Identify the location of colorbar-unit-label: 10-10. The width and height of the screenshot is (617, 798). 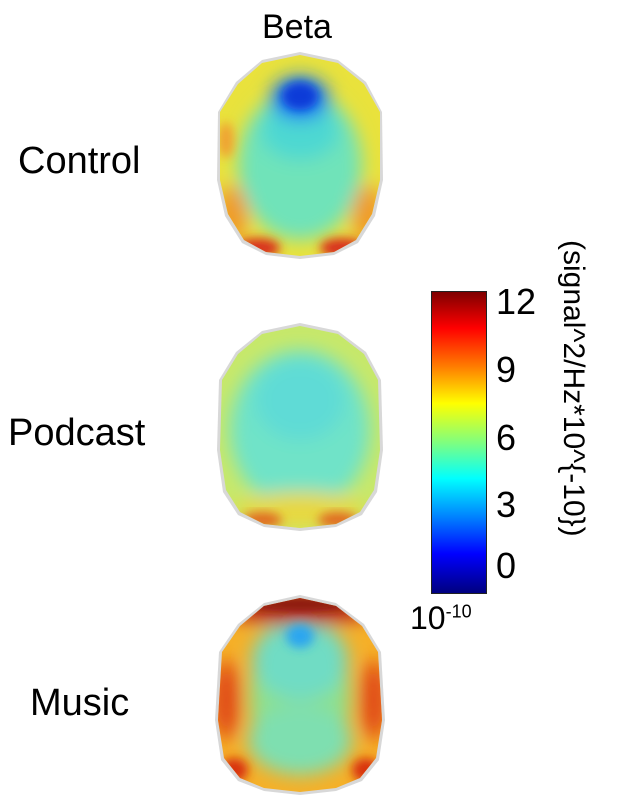
(441, 618).